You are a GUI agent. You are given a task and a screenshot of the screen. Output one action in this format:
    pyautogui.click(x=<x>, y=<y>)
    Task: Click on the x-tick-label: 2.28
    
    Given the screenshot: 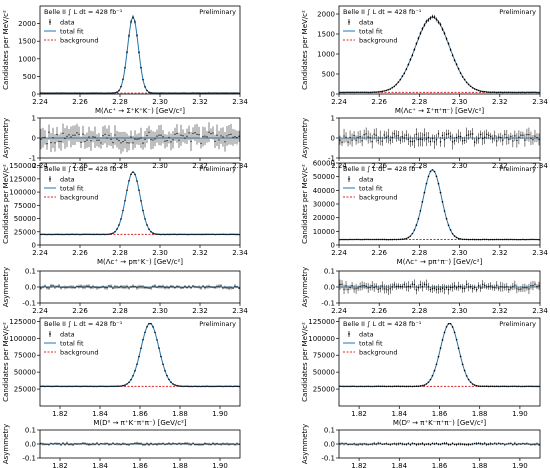 What is the action you would take?
    pyautogui.click(x=120, y=253)
    